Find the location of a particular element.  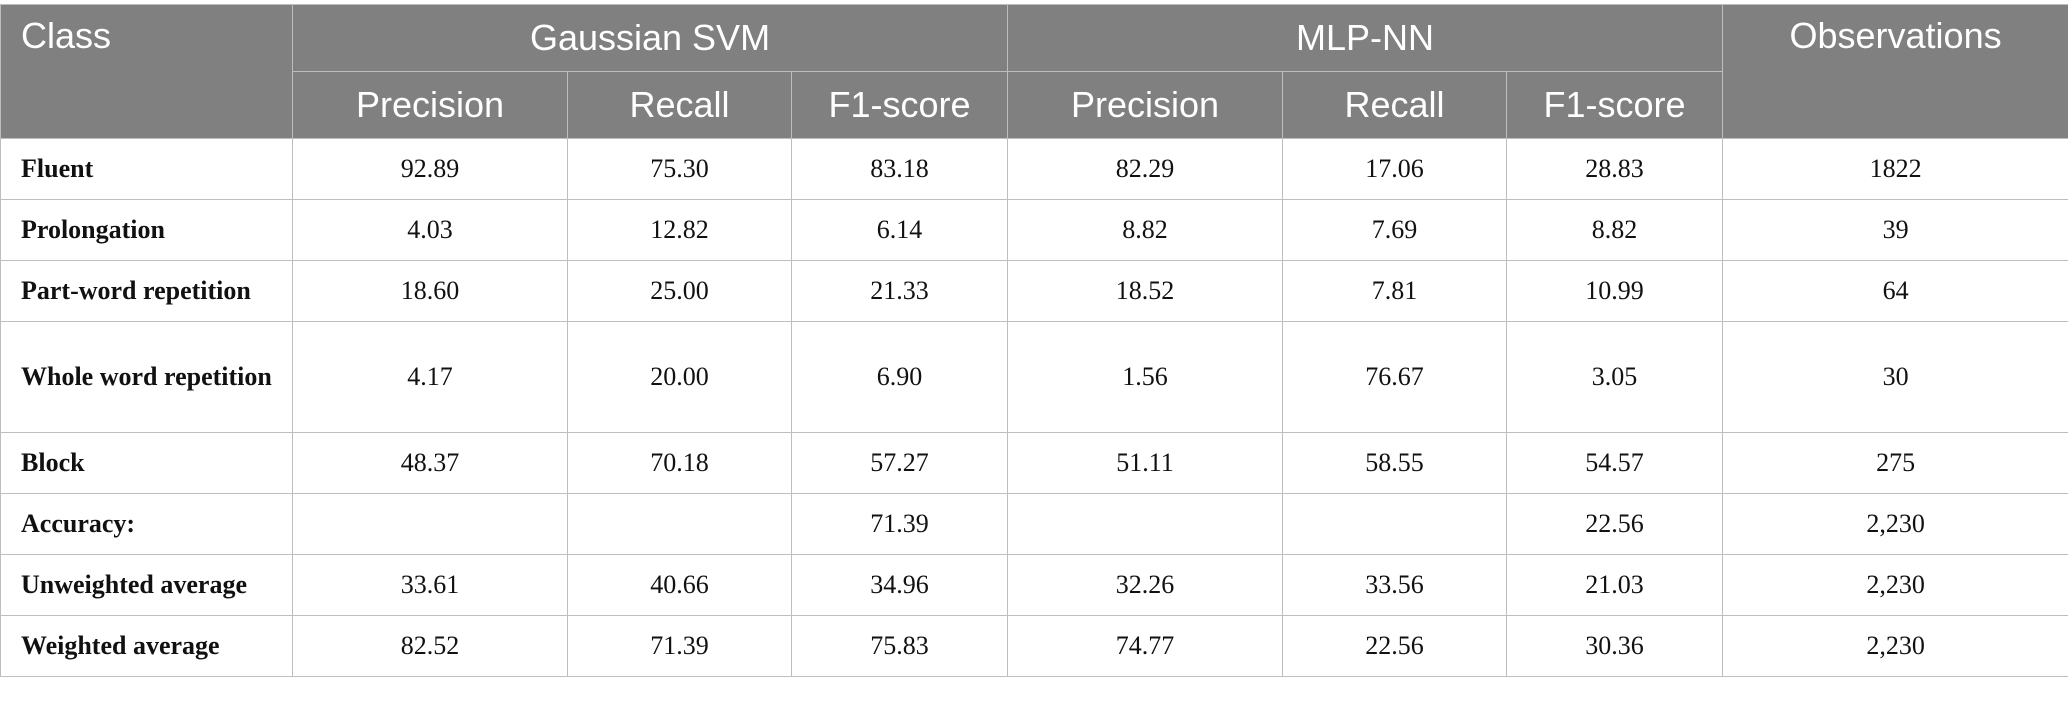

table-cell: 6.90 is located at coordinates (899, 377).